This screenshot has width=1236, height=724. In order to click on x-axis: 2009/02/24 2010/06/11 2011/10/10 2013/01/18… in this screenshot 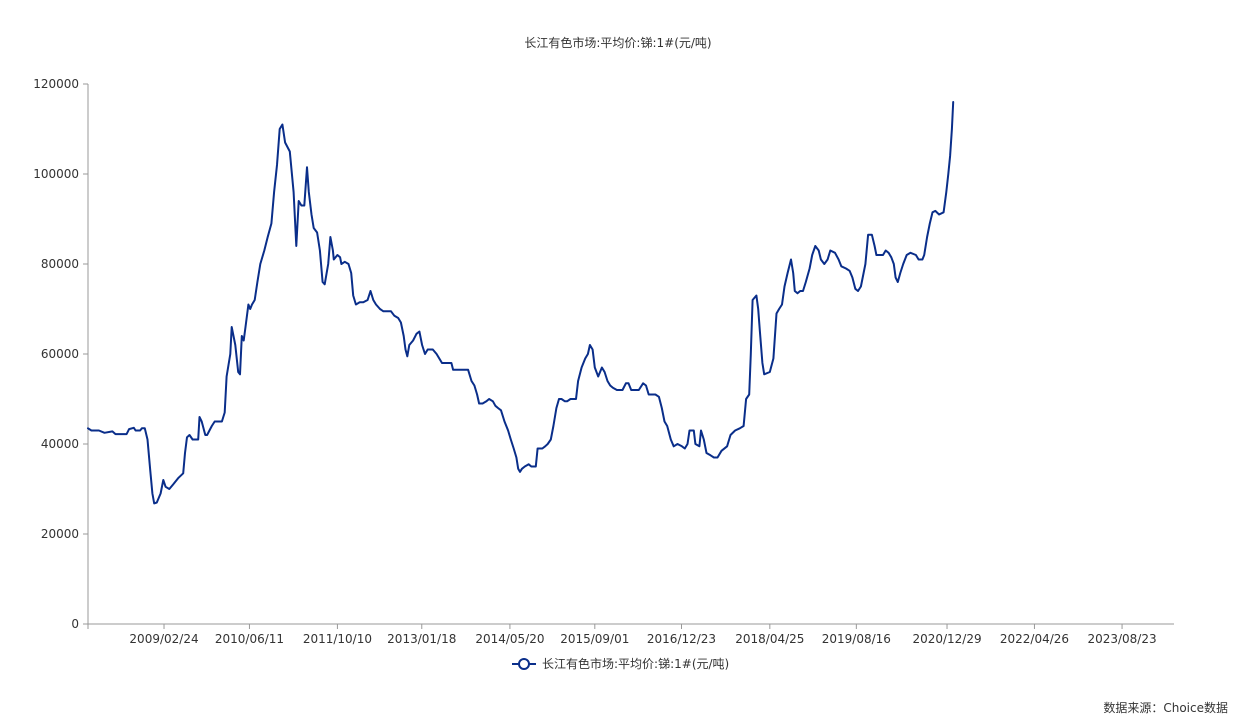, I will do `click(630, 634)`.